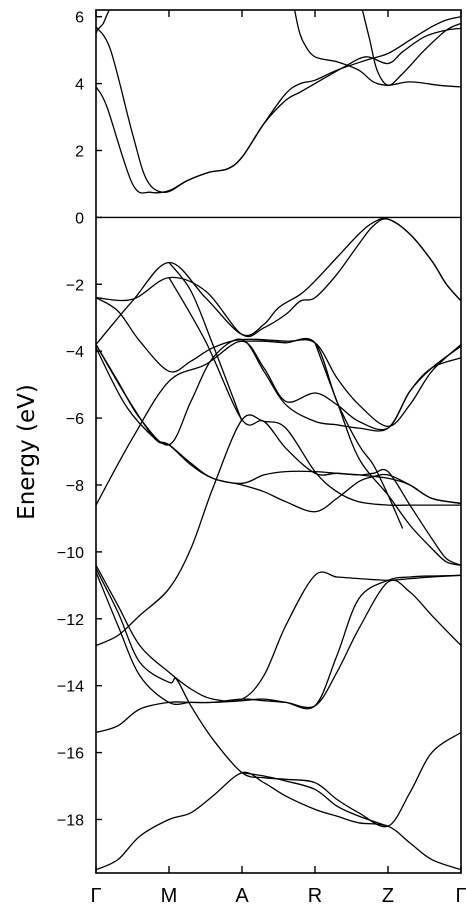 The image size is (466, 912). I want to click on x-tick-label: Z, so click(388, 896).